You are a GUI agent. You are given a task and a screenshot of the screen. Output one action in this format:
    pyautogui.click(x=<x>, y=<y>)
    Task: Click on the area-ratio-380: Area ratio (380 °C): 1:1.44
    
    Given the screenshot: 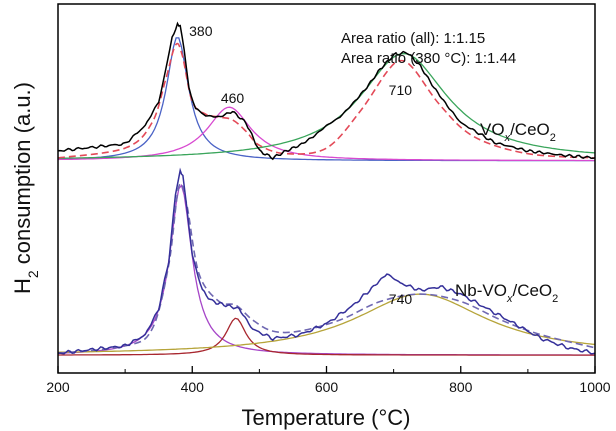 What is the action you would take?
    pyautogui.click(x=428, y=58)
    